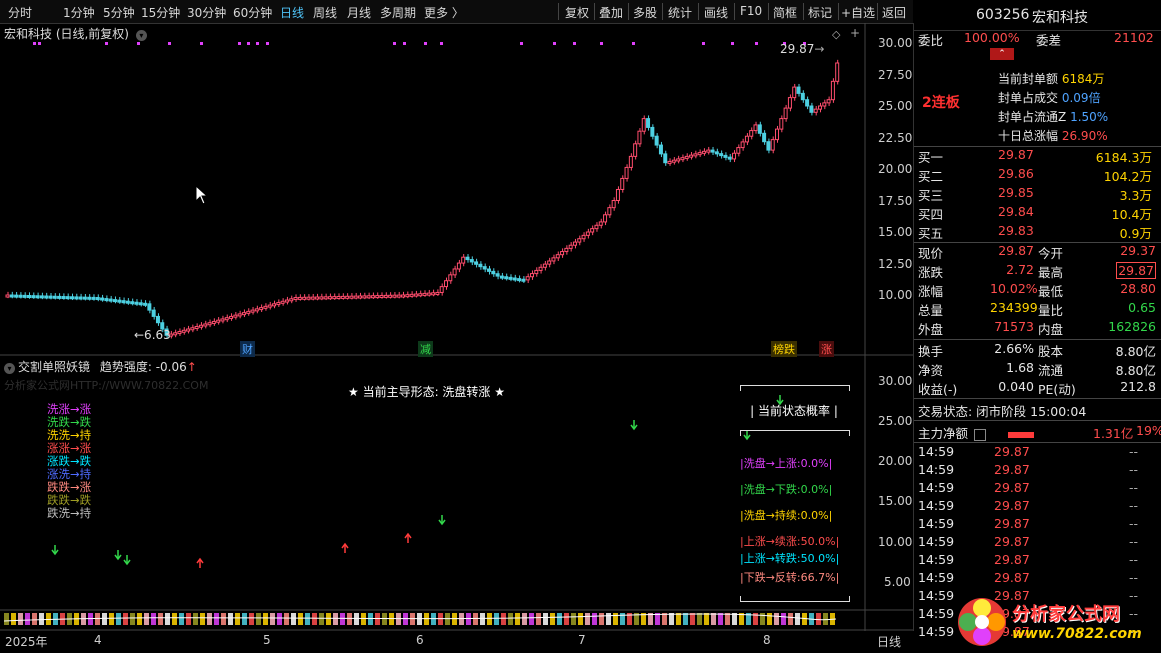  What do you see at coordinates (716, 13) in the screenshot?
I see `draw-line-button: 画线` at bounding box center [716, 13].